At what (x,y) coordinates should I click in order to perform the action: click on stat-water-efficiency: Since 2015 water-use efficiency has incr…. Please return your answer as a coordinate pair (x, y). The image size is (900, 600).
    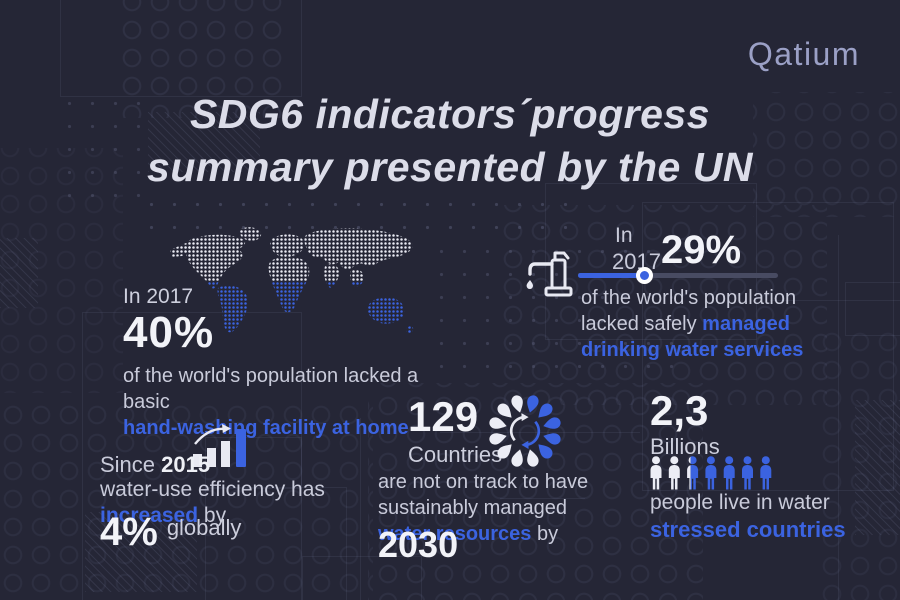
    Looking at the image, I should click on (243, 487).